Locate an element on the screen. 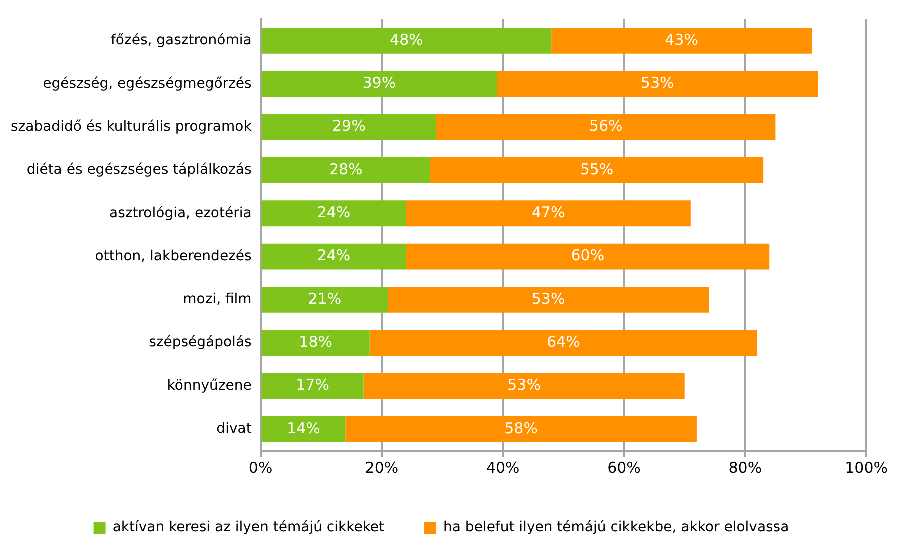  data-label: 39% is located at coordinates (379, 83).